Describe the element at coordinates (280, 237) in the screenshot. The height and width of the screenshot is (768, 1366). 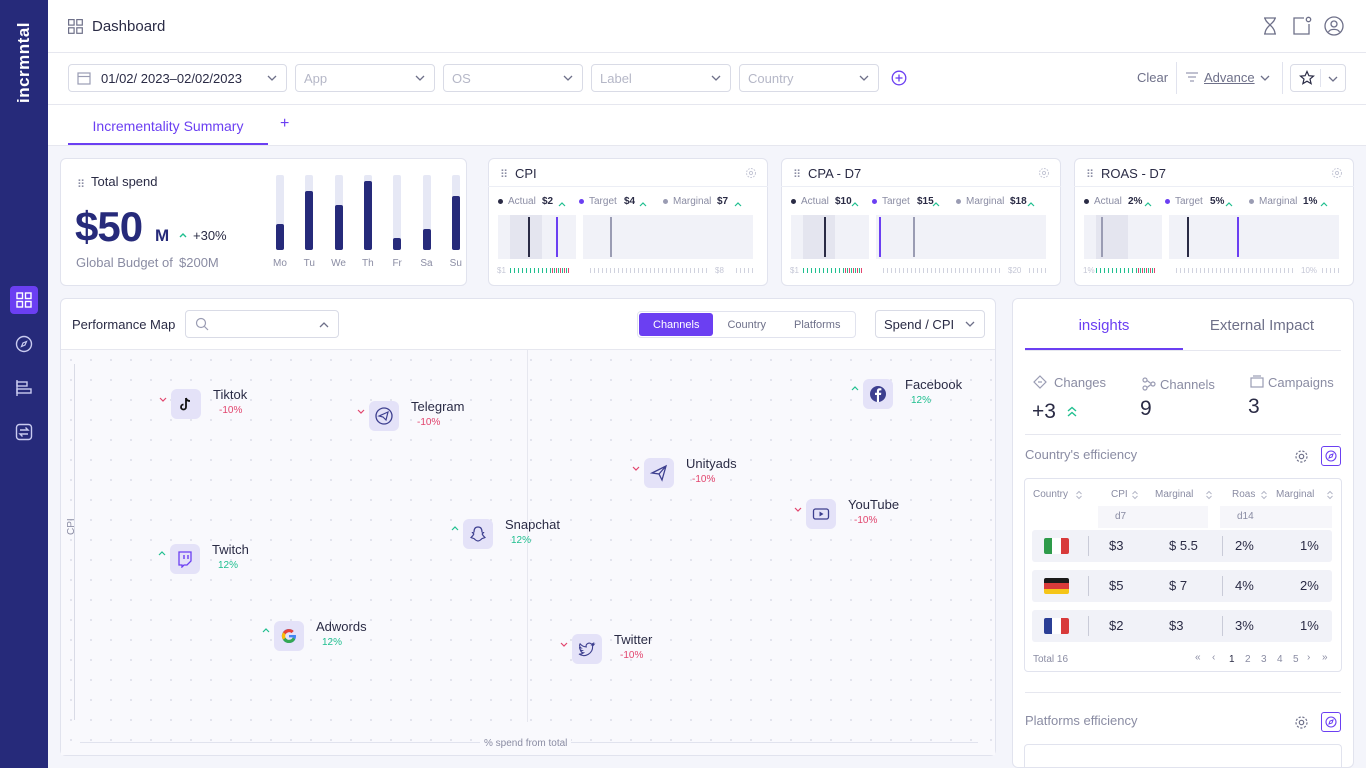
I see `spend-bar-fill` at that location.